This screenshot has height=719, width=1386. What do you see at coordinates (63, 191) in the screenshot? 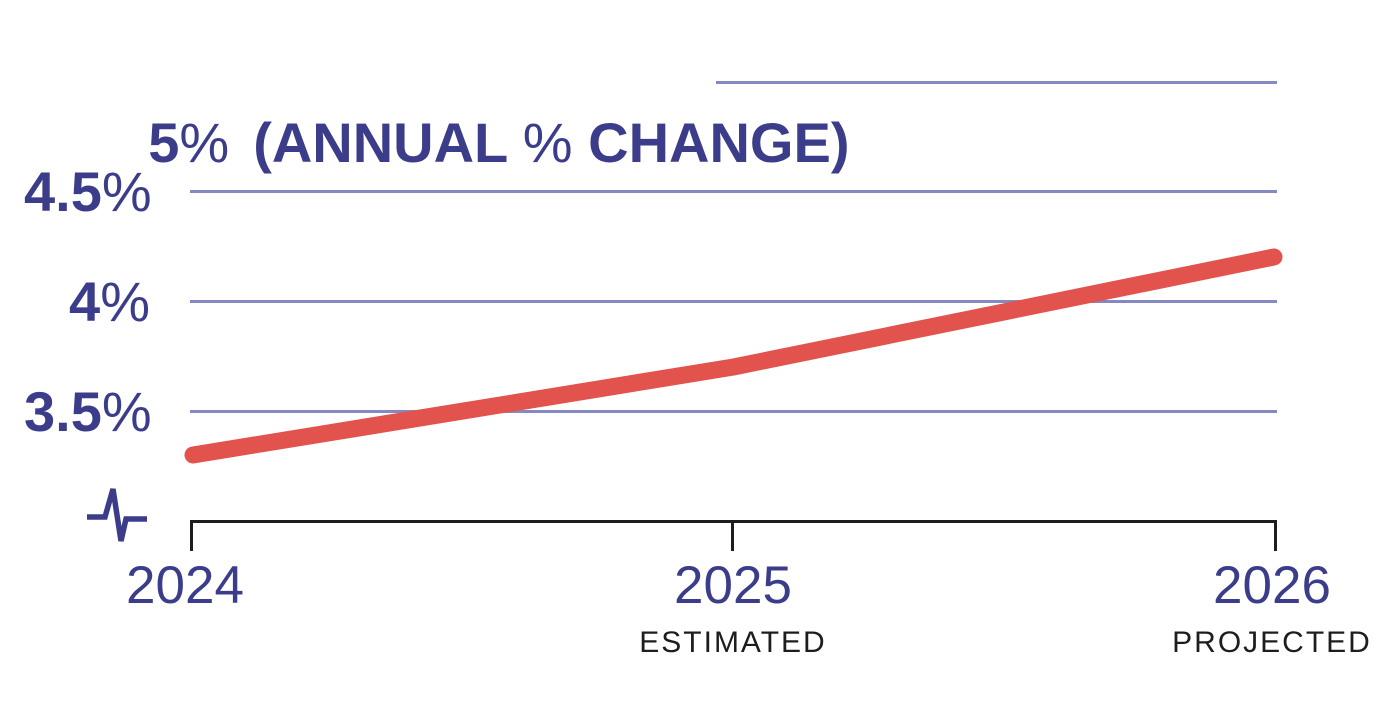
I see `y-tick-value: 4.5` at bounding box center [63, 191].